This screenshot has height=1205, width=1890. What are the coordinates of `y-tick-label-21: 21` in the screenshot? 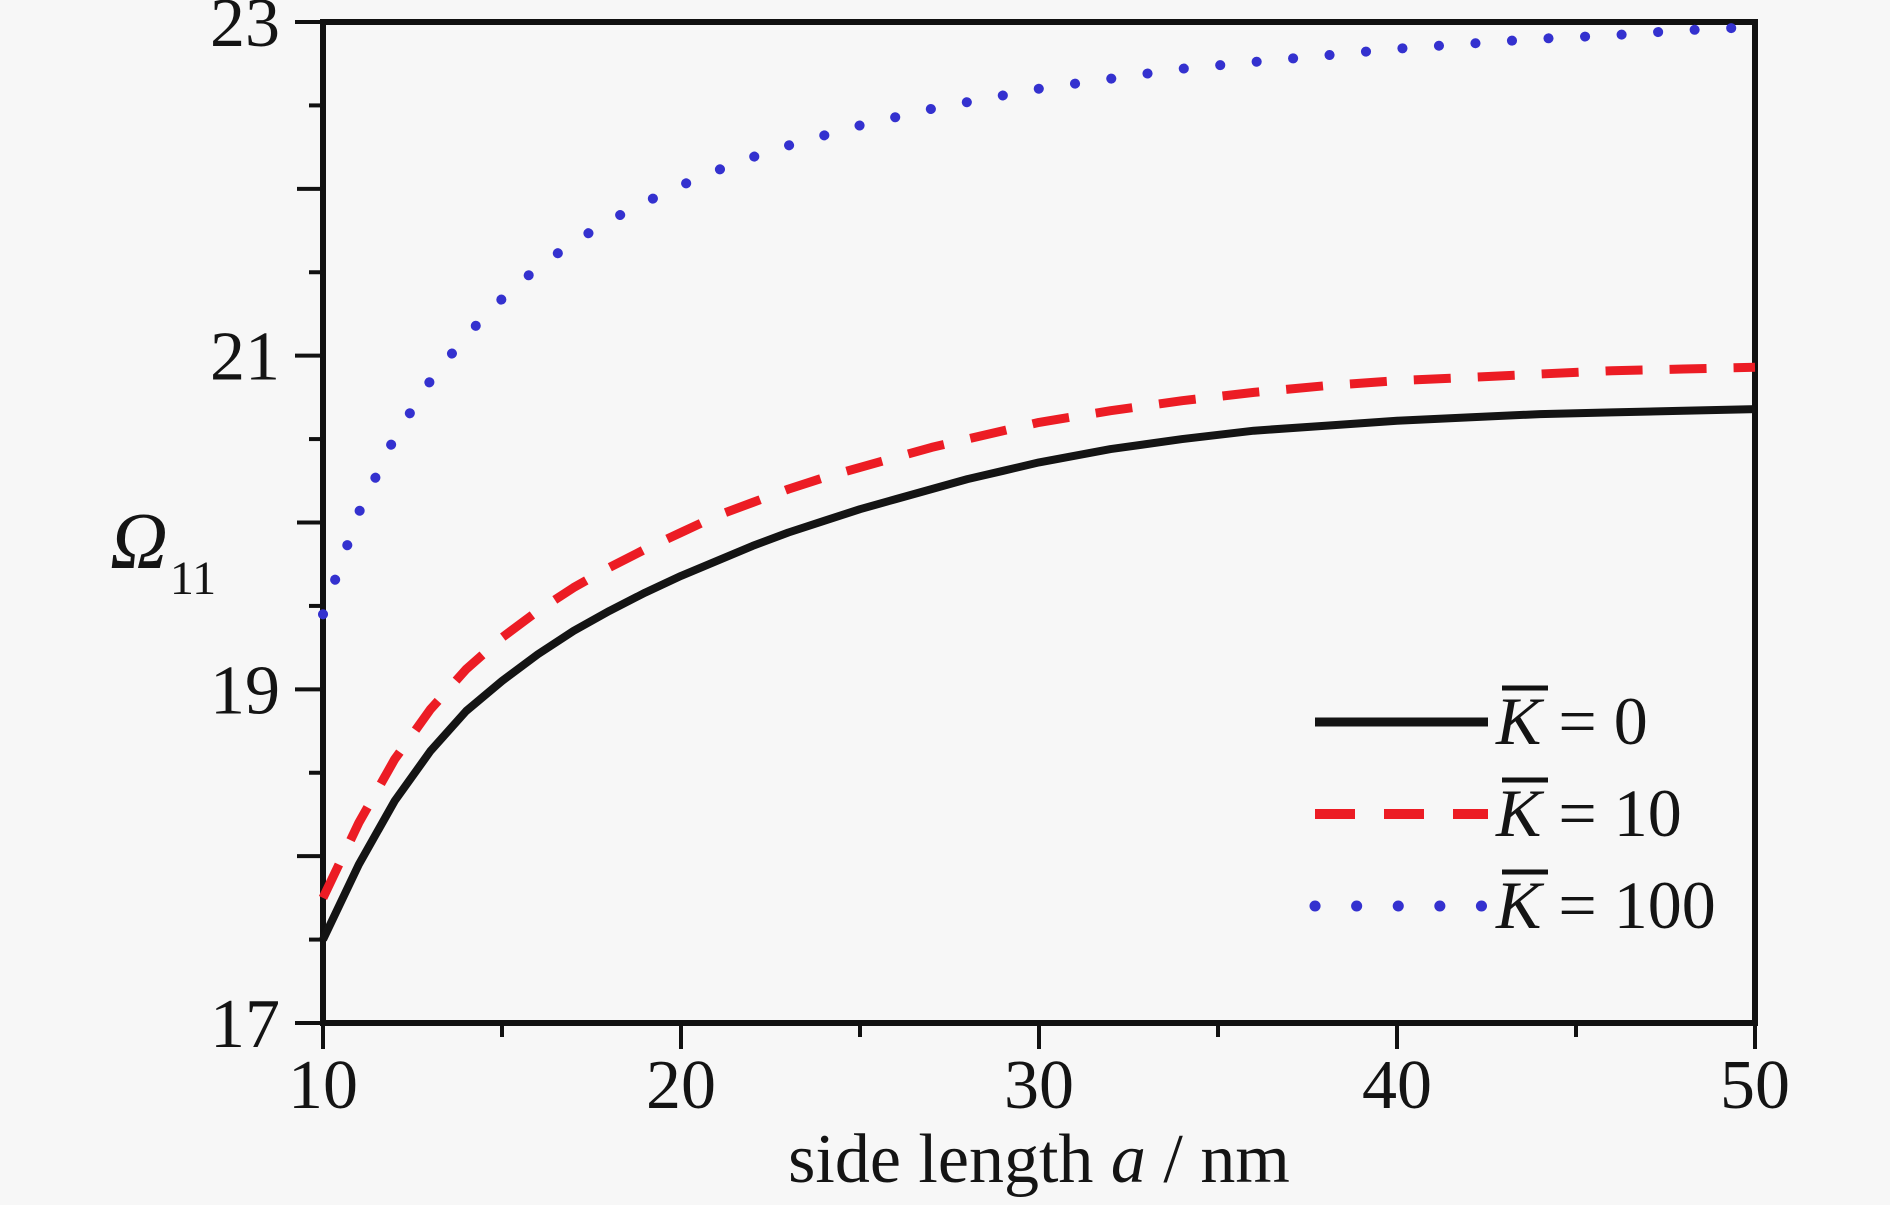 It's located at (245, 357).